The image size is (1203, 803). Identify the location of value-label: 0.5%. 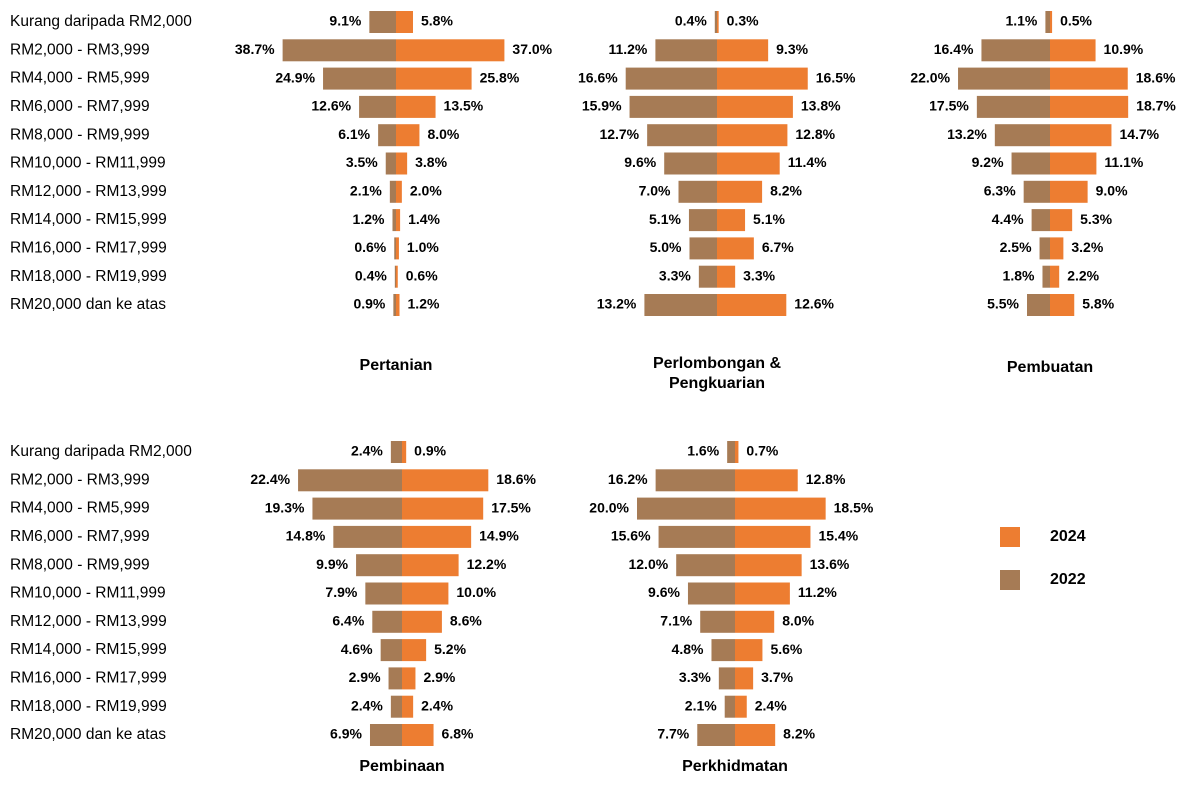
(1076, 21).